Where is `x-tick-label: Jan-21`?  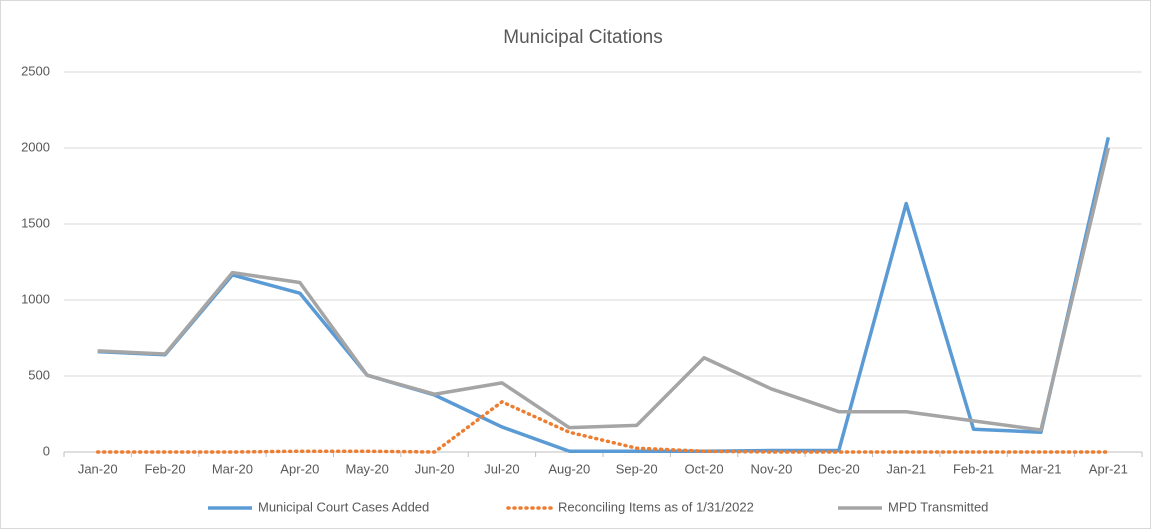
x-tick-label: Jan-21 is located at coordinates (906, 468).